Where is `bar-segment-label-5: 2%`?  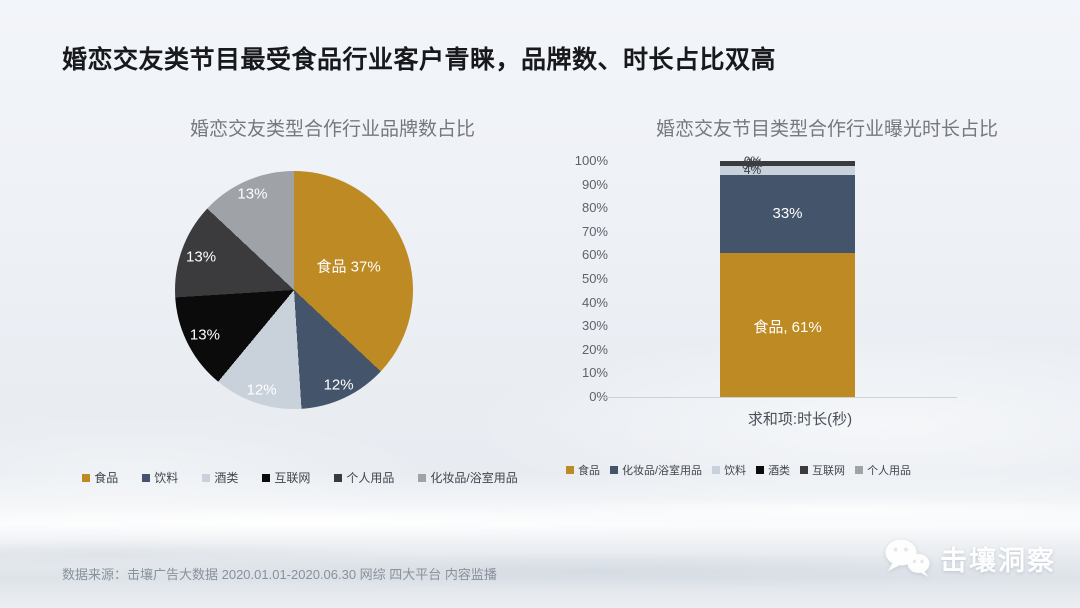
bar-segment-label-5: 2% is located at coordinates (754, 162).